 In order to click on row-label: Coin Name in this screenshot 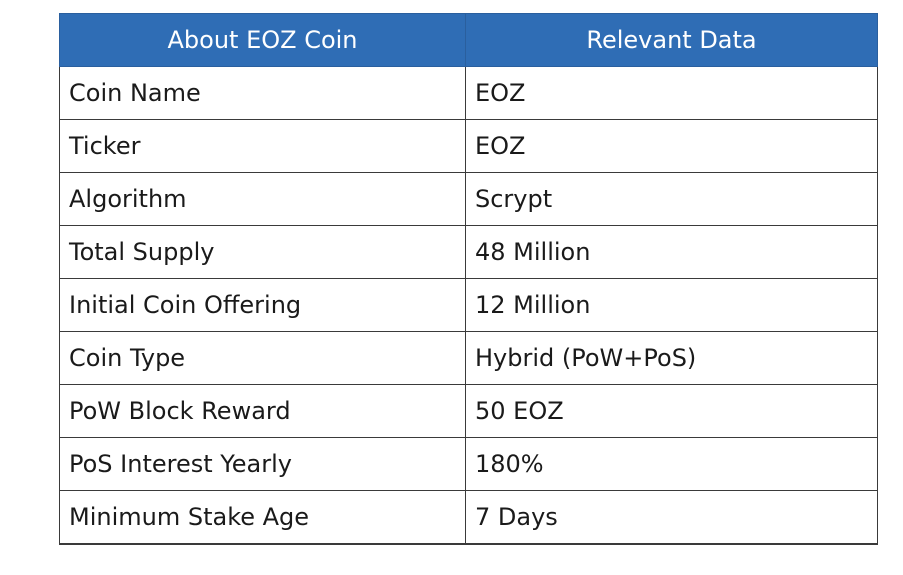, I will do `click(262, 93)`.